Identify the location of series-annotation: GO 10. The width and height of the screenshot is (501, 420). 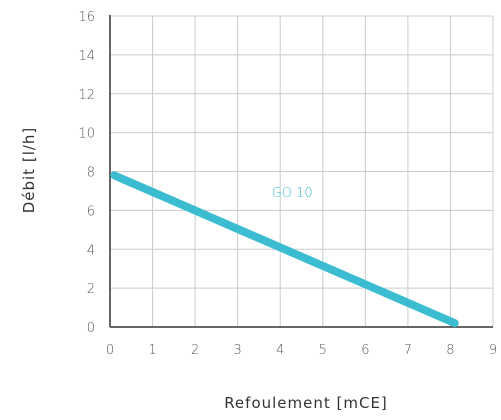
(292, 193).